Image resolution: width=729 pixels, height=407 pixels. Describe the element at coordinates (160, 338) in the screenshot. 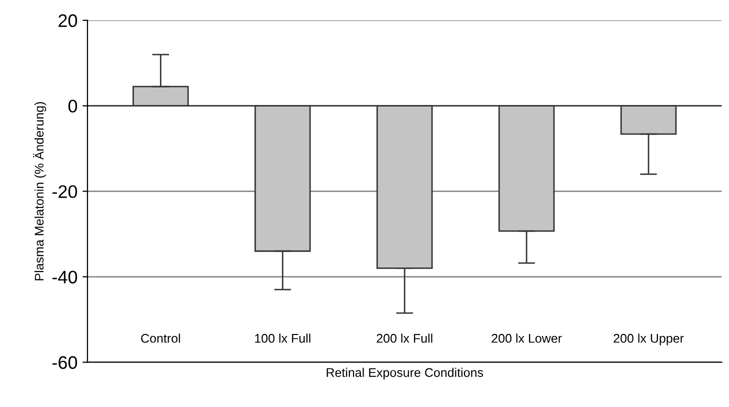

I see `x-tick-label: Control` at that location.